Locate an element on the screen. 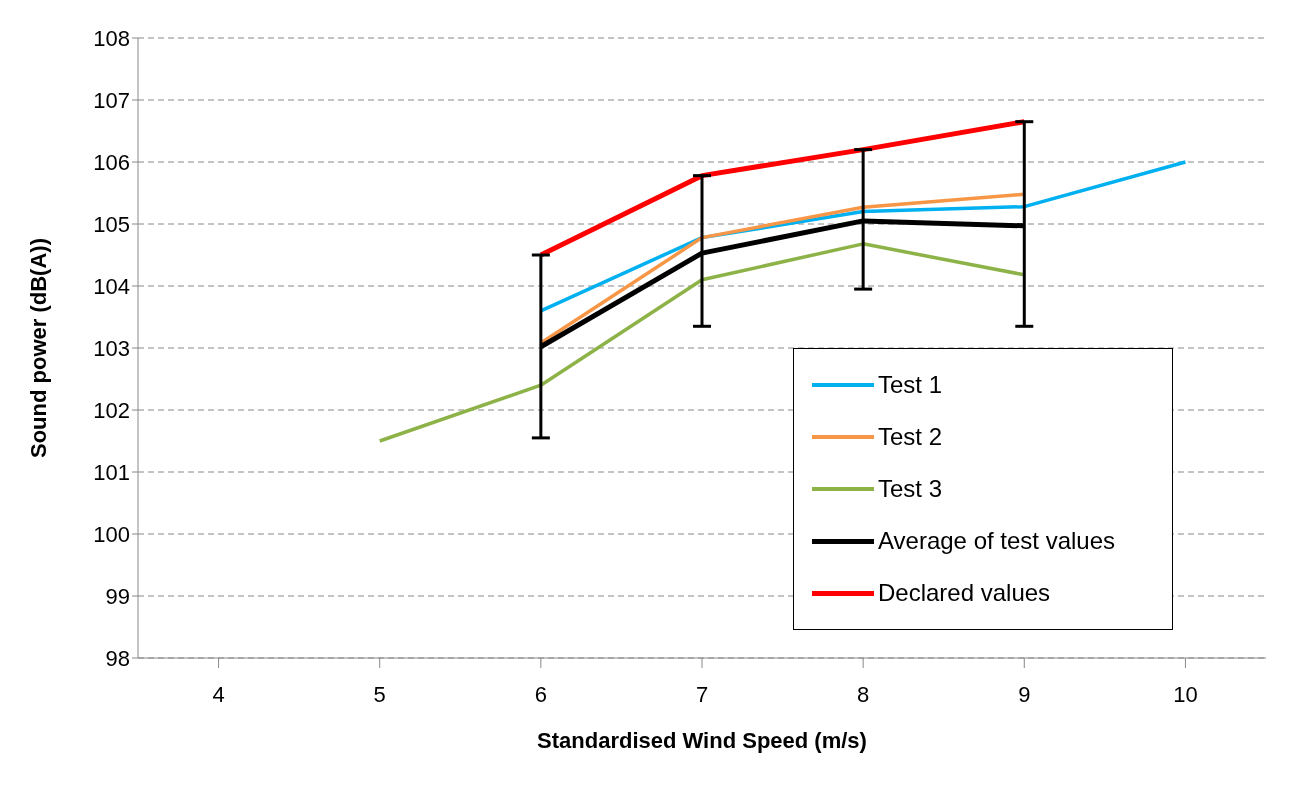 The image size is (1304, 785). x-tick-label: 5 is located at coordinates (379, 694).